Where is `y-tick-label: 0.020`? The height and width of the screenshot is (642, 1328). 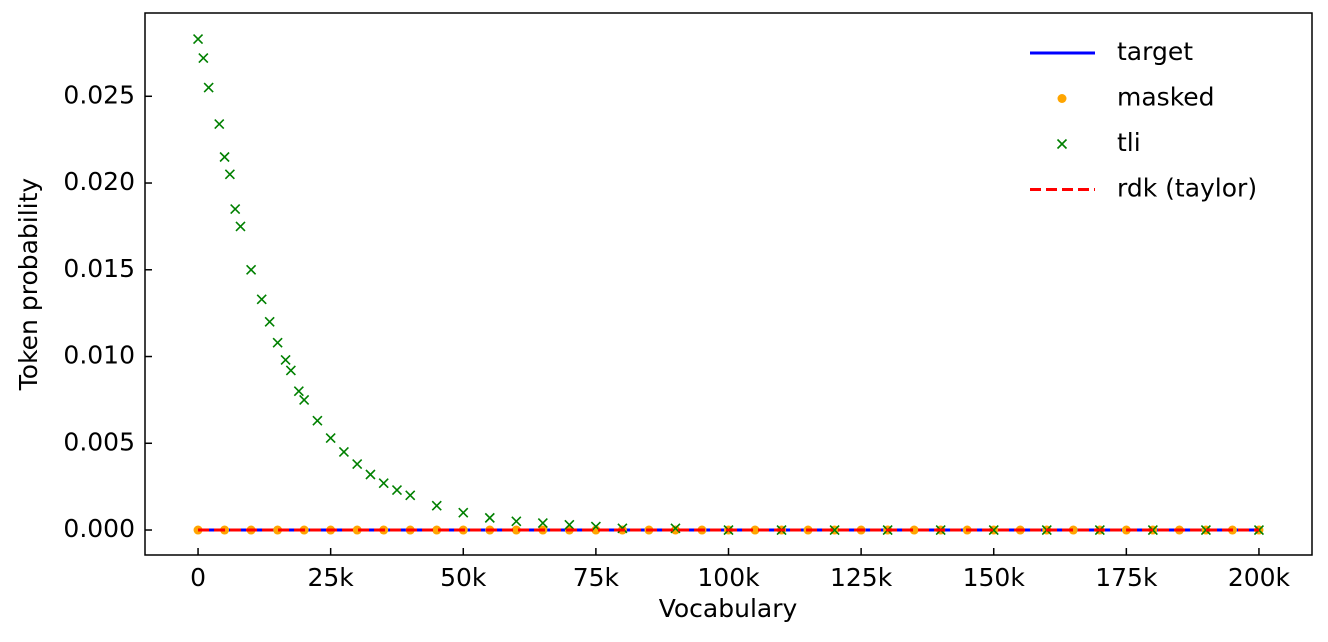
y-tick-label: 0.020 is located at coordinates (99, 181).